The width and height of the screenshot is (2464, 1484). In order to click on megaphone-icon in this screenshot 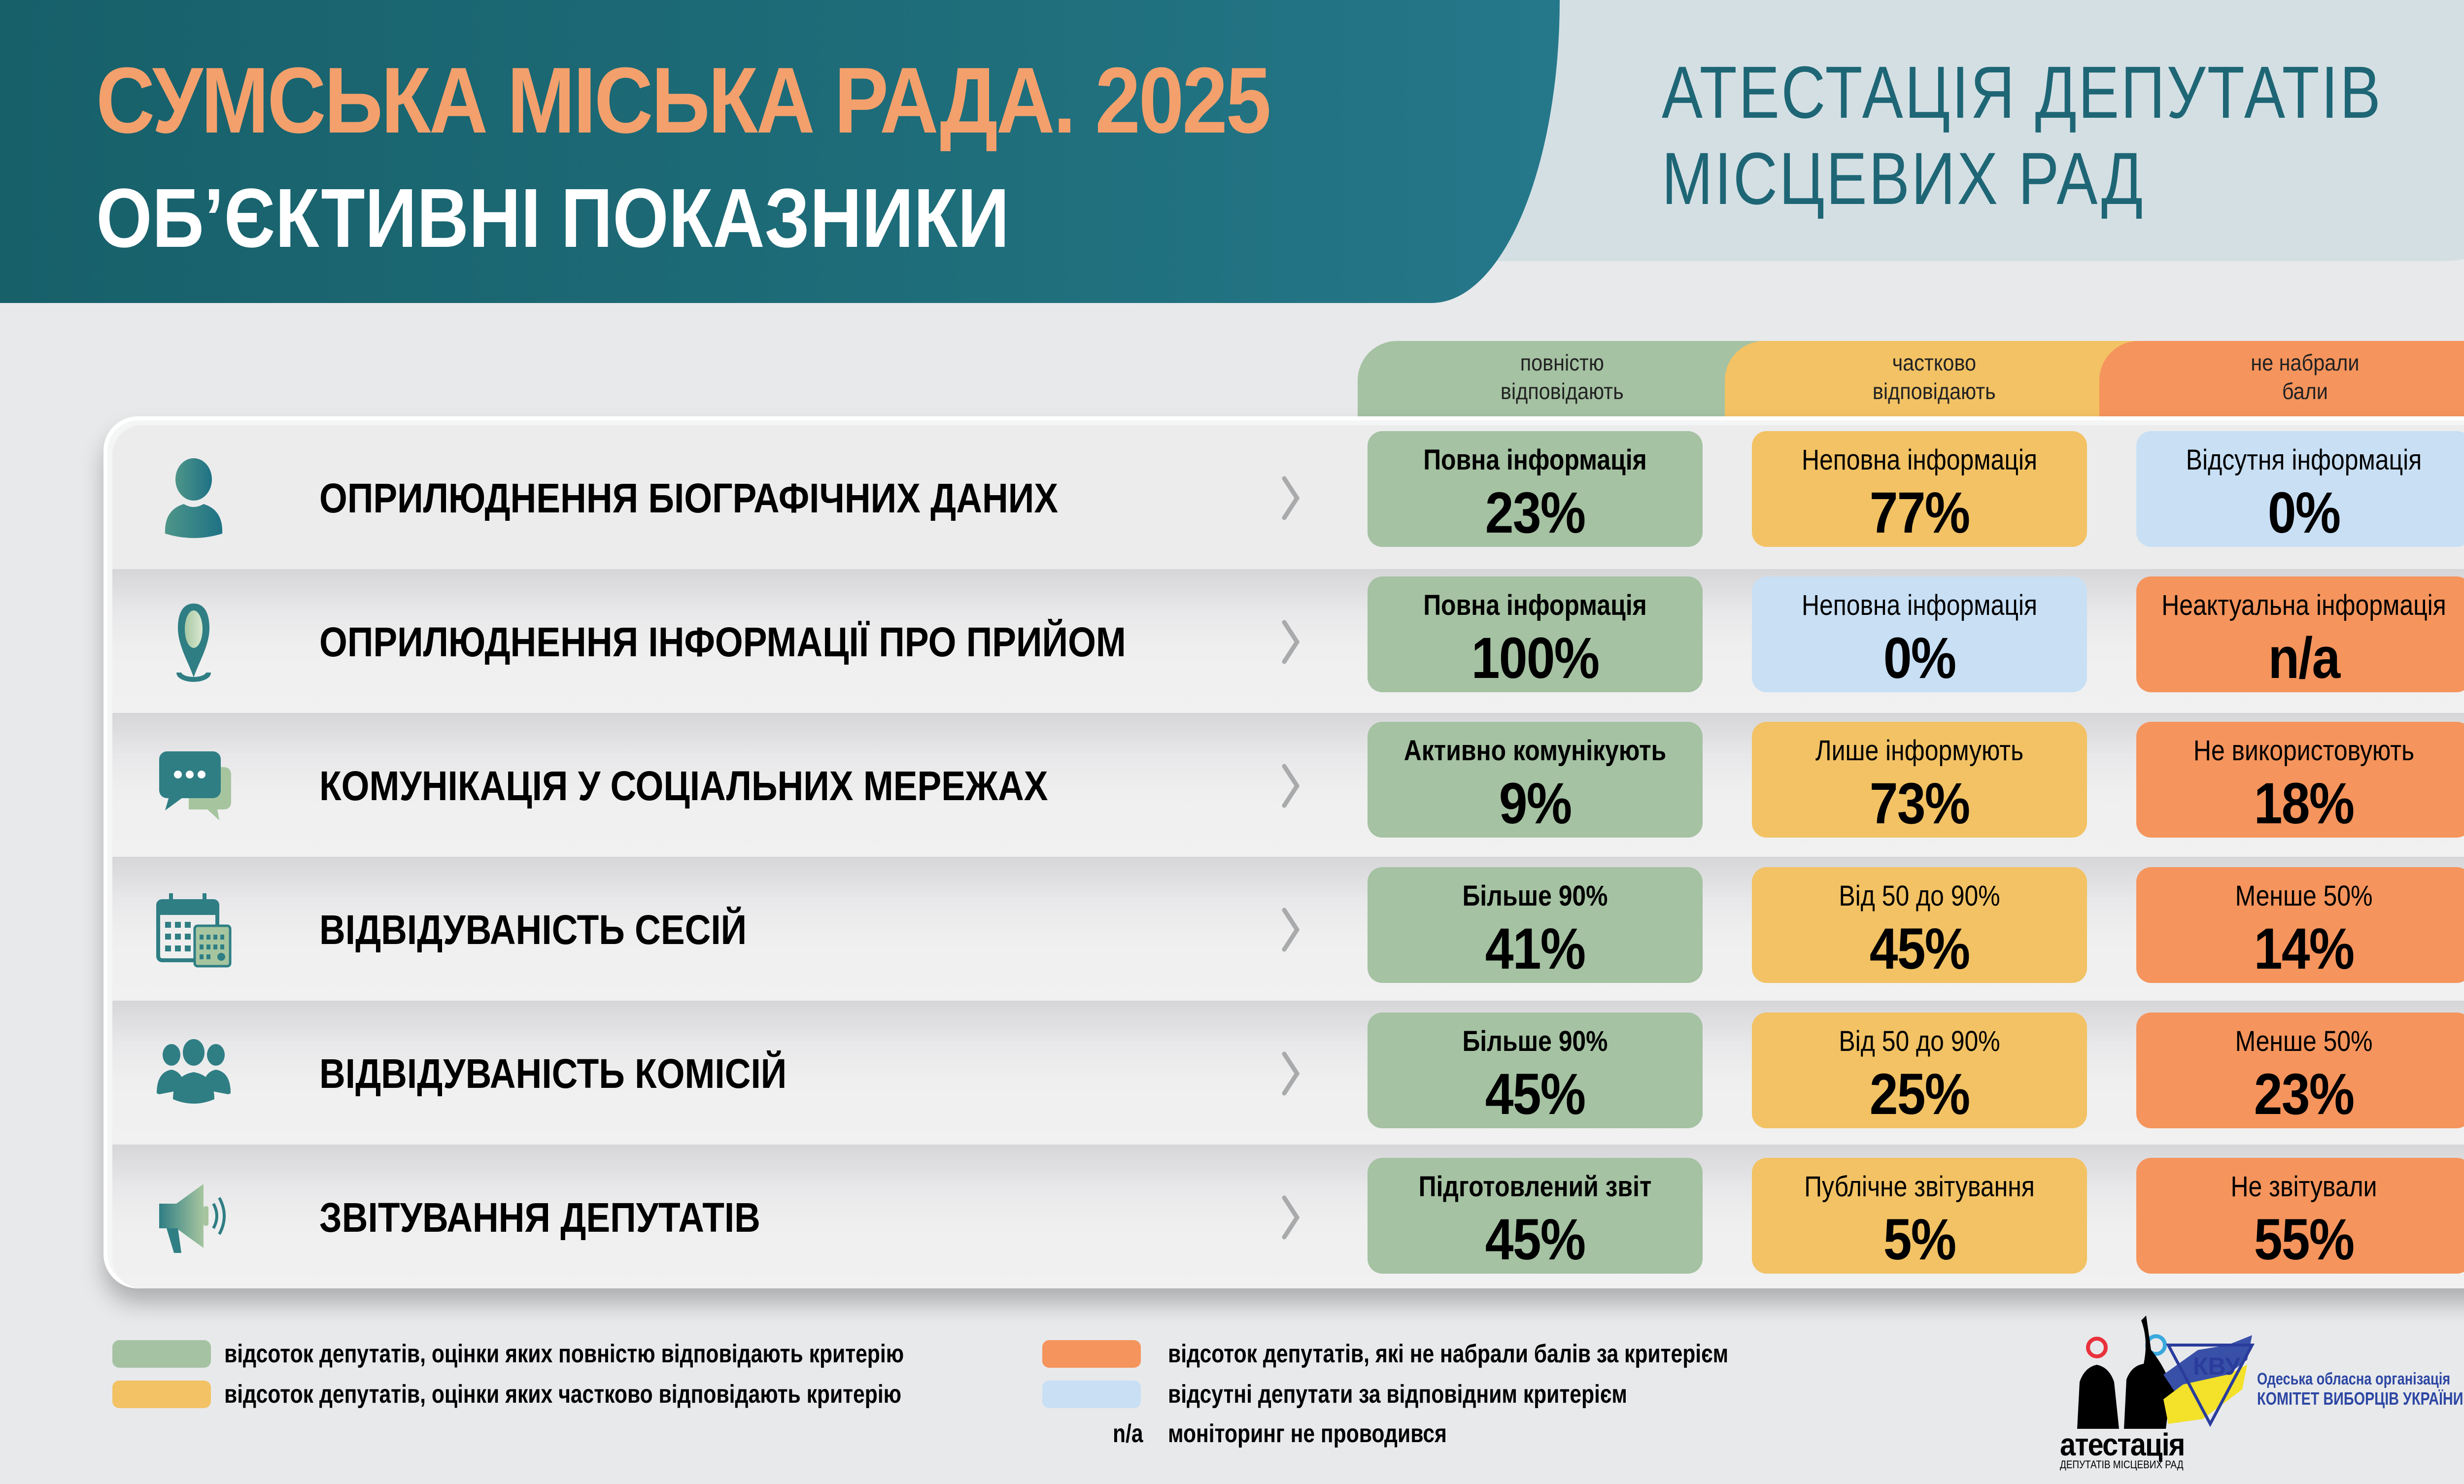, I will do `click(192, 1218)`.